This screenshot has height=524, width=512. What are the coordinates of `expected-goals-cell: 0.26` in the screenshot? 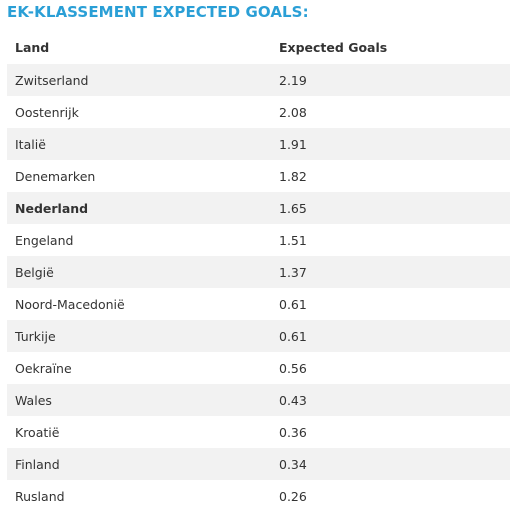 It's located at (390, 496).